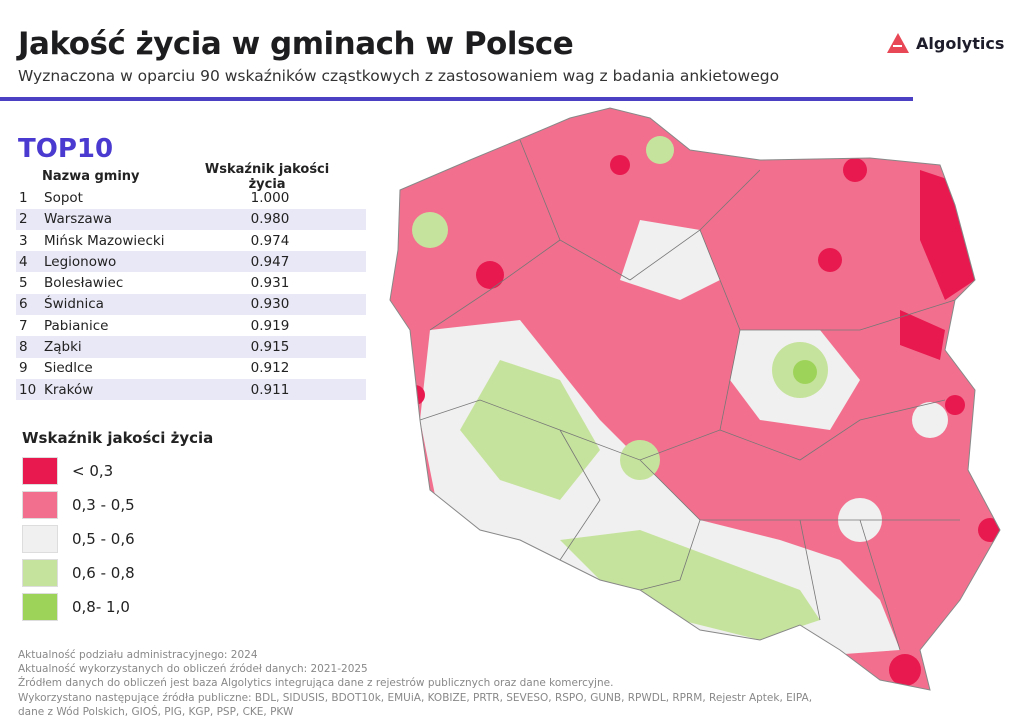  I want to click on legend-label: 0,8- 1,0, so click(101, 607).